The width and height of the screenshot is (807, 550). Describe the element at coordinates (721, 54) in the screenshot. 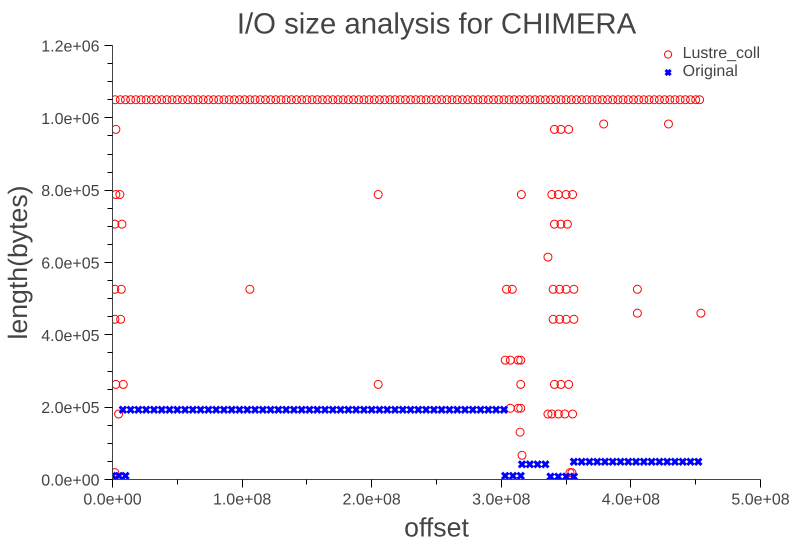

I see `legend-label: Lustre_coll` at that location.